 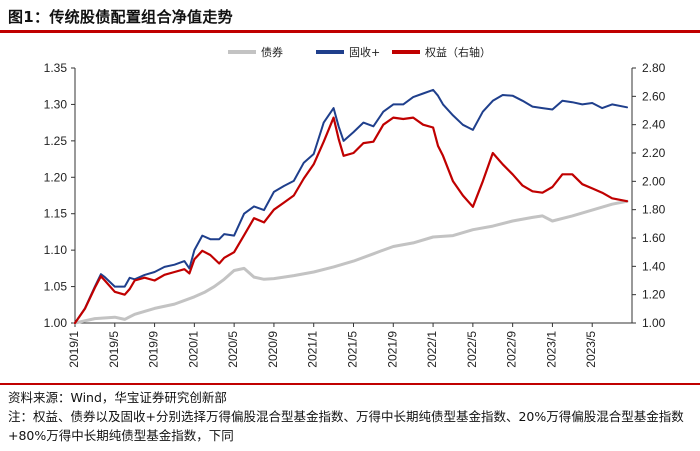 I want to click on y-left-tick-label: 1.00, so click(x=56, y=323).